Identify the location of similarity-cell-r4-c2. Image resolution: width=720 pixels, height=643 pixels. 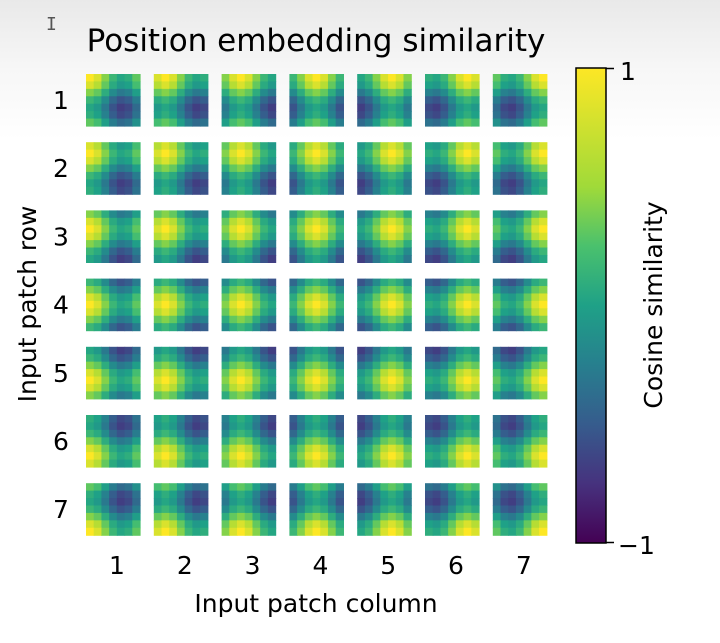
(181, 305).